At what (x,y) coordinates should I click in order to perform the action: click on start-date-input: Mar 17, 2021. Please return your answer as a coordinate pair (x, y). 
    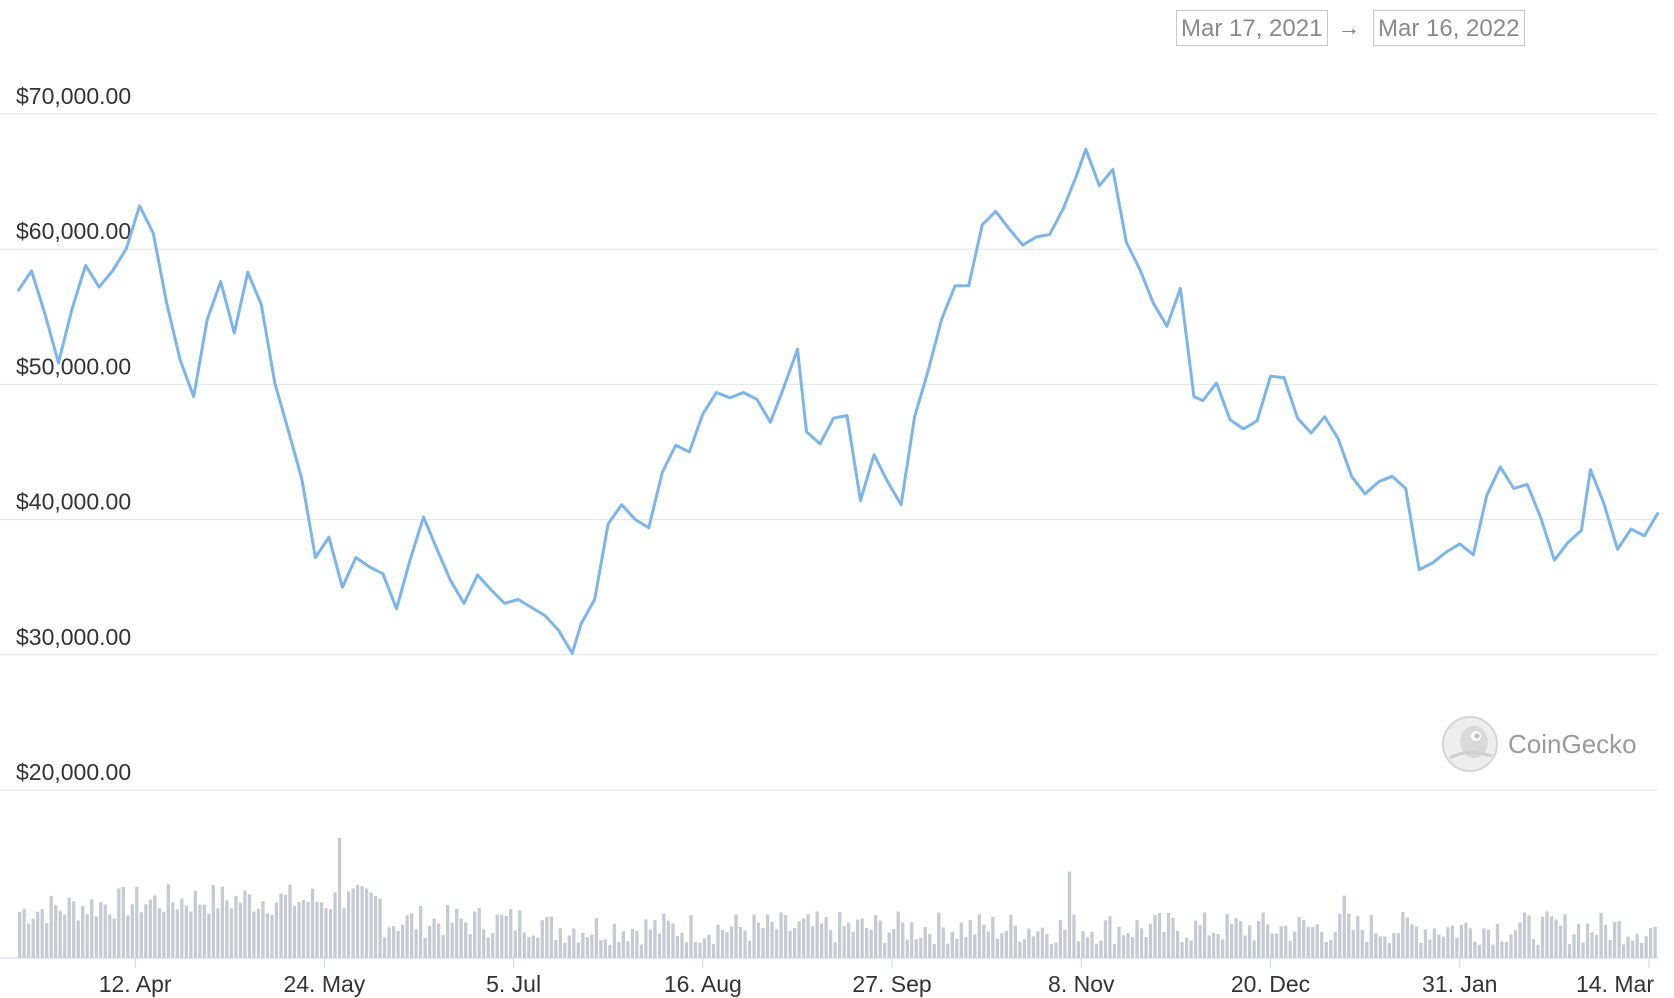
    Looking at the image, I should click on (1252, 28).